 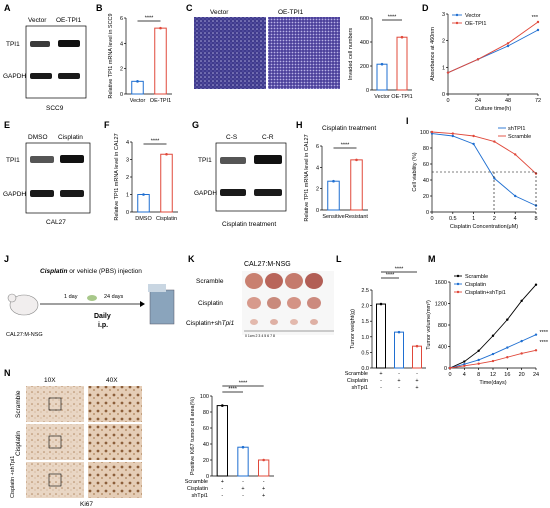 What do you see at coordinates (485, 293) in the screenshot?
I see `legend-label: Cisplatin+shTpi1` at bounding box center [485, 293].